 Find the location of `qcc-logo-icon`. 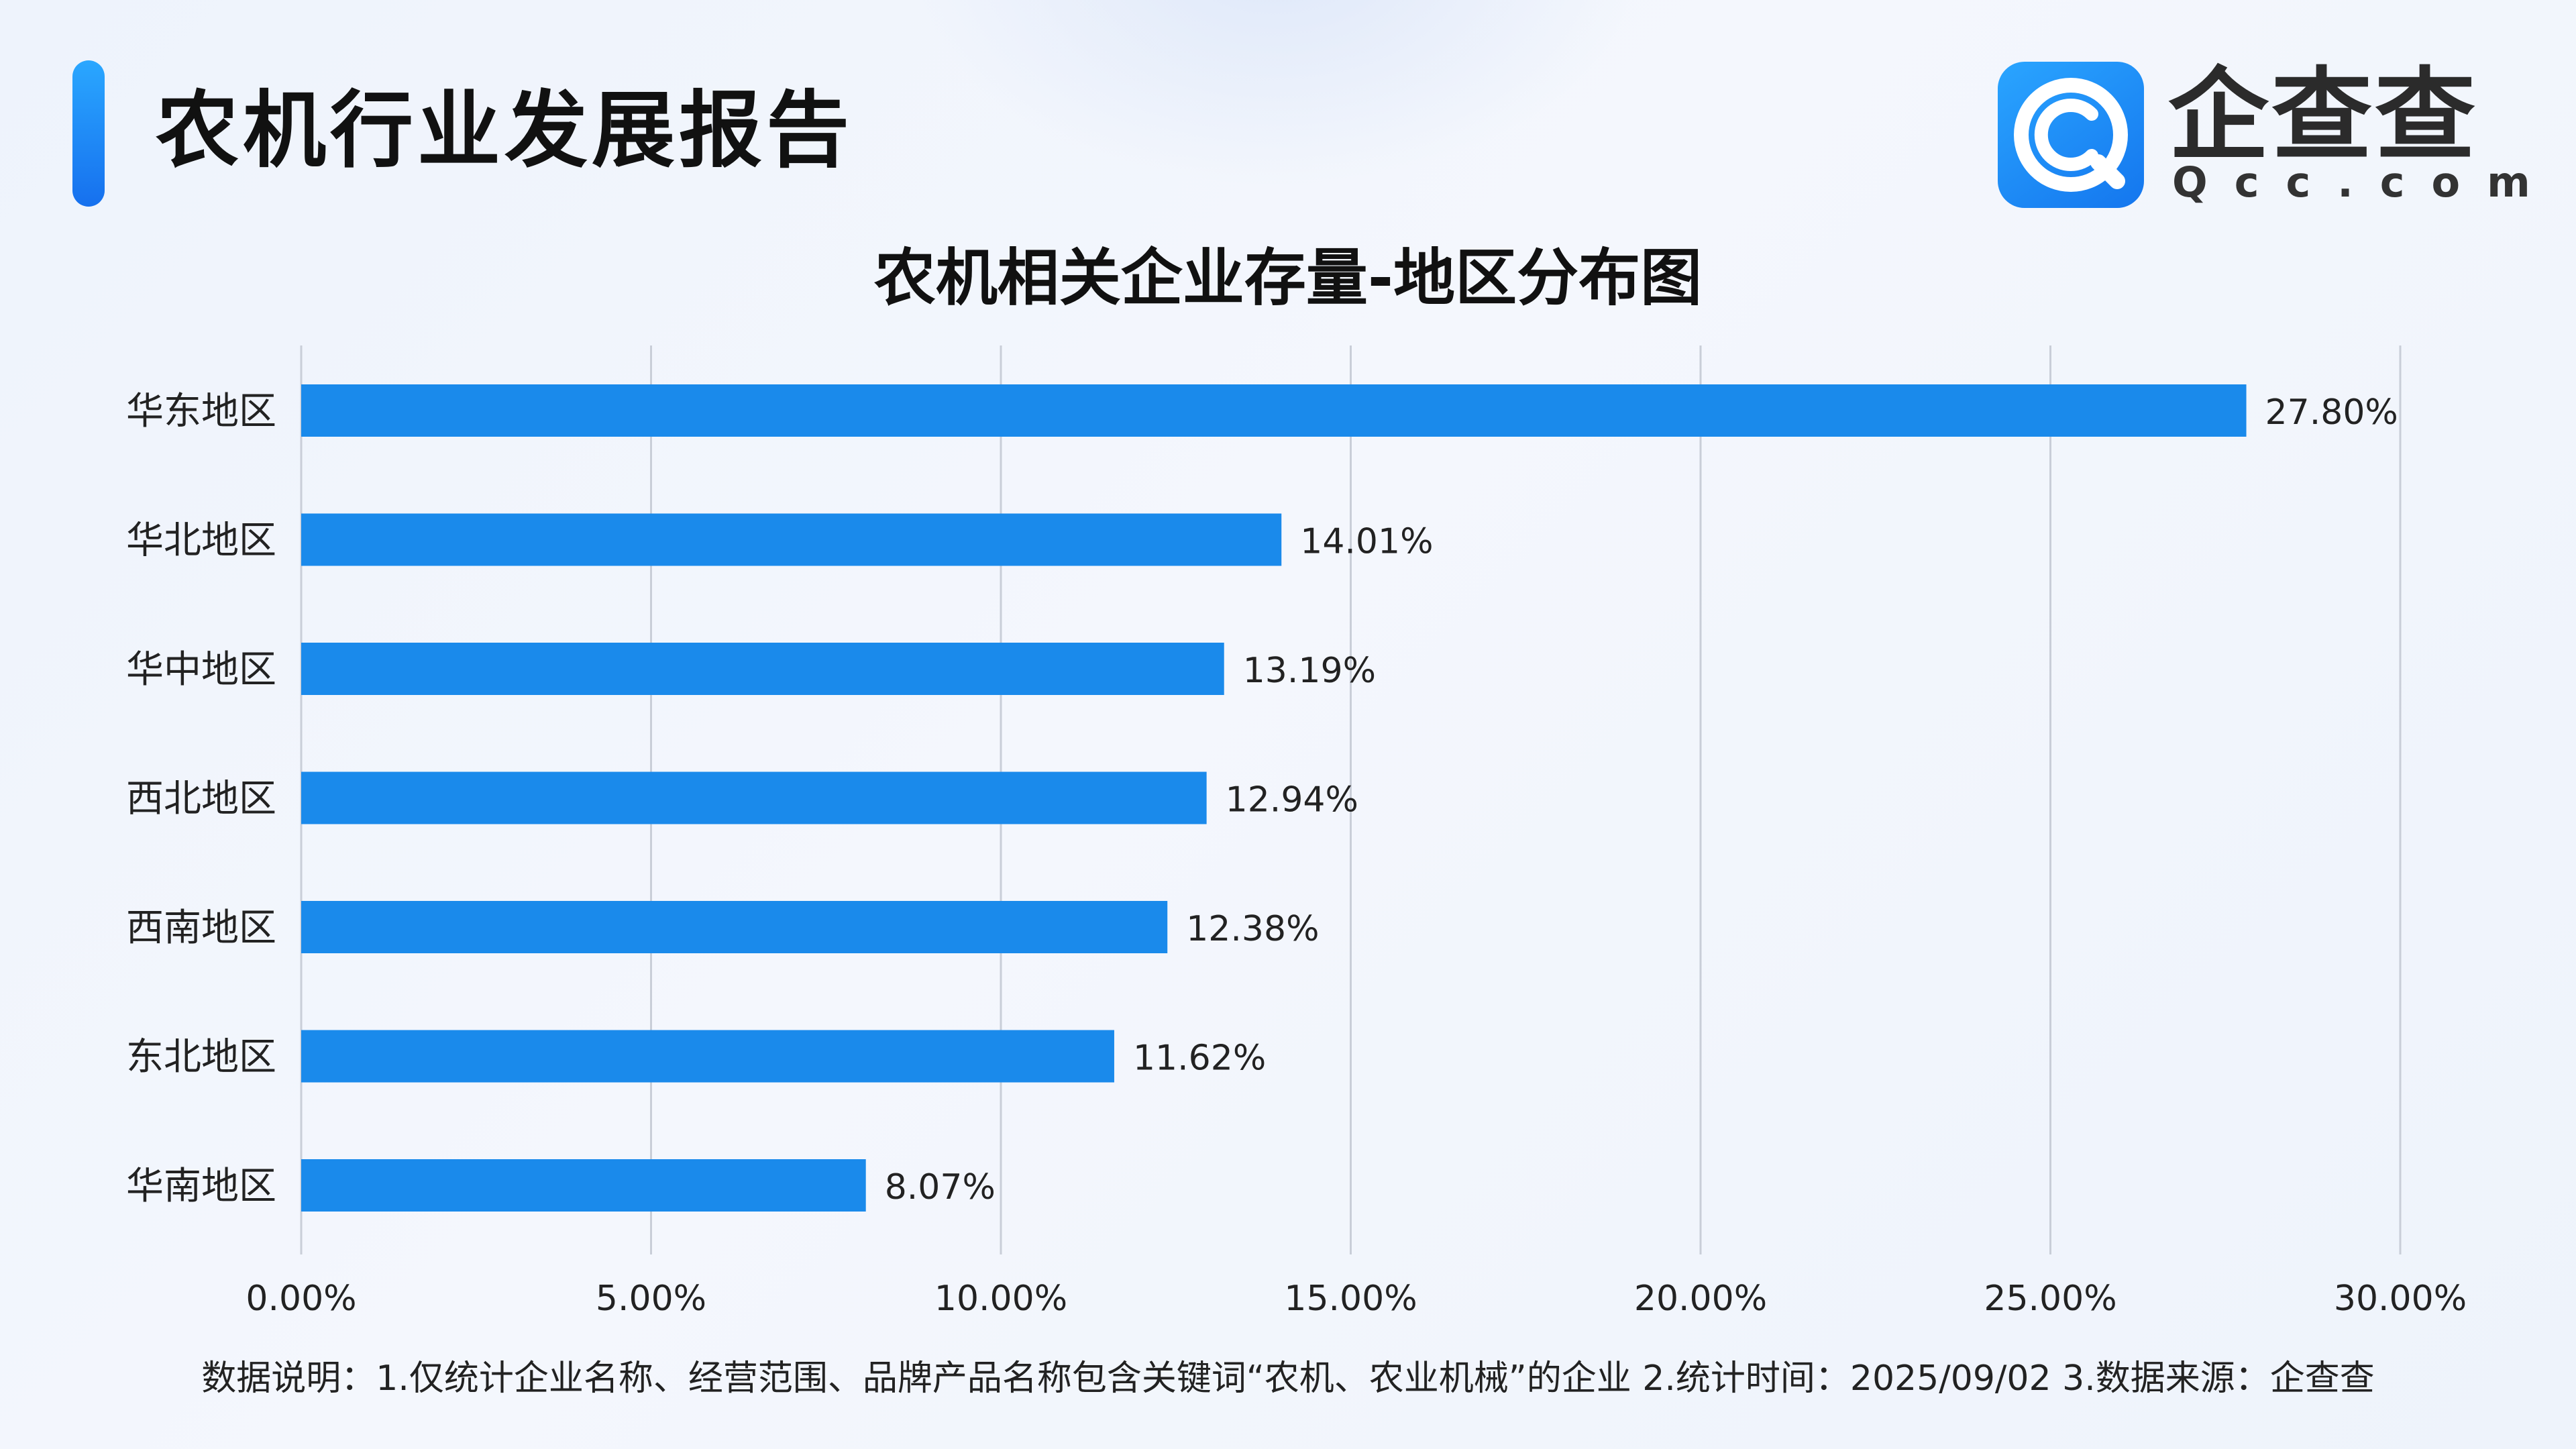

qcc-logo-icon is located at coordinates (2071, 135).